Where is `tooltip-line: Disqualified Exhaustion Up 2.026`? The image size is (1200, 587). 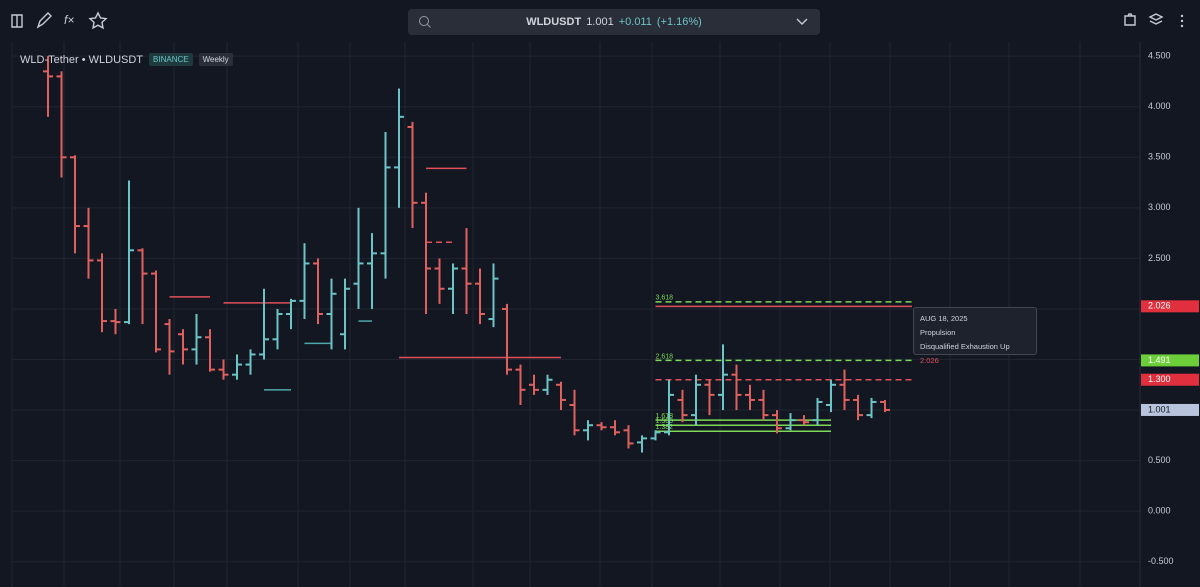
tooltip-line: Disqualified Exhaustion Up 2.026 is located at coordinates (975, 354).